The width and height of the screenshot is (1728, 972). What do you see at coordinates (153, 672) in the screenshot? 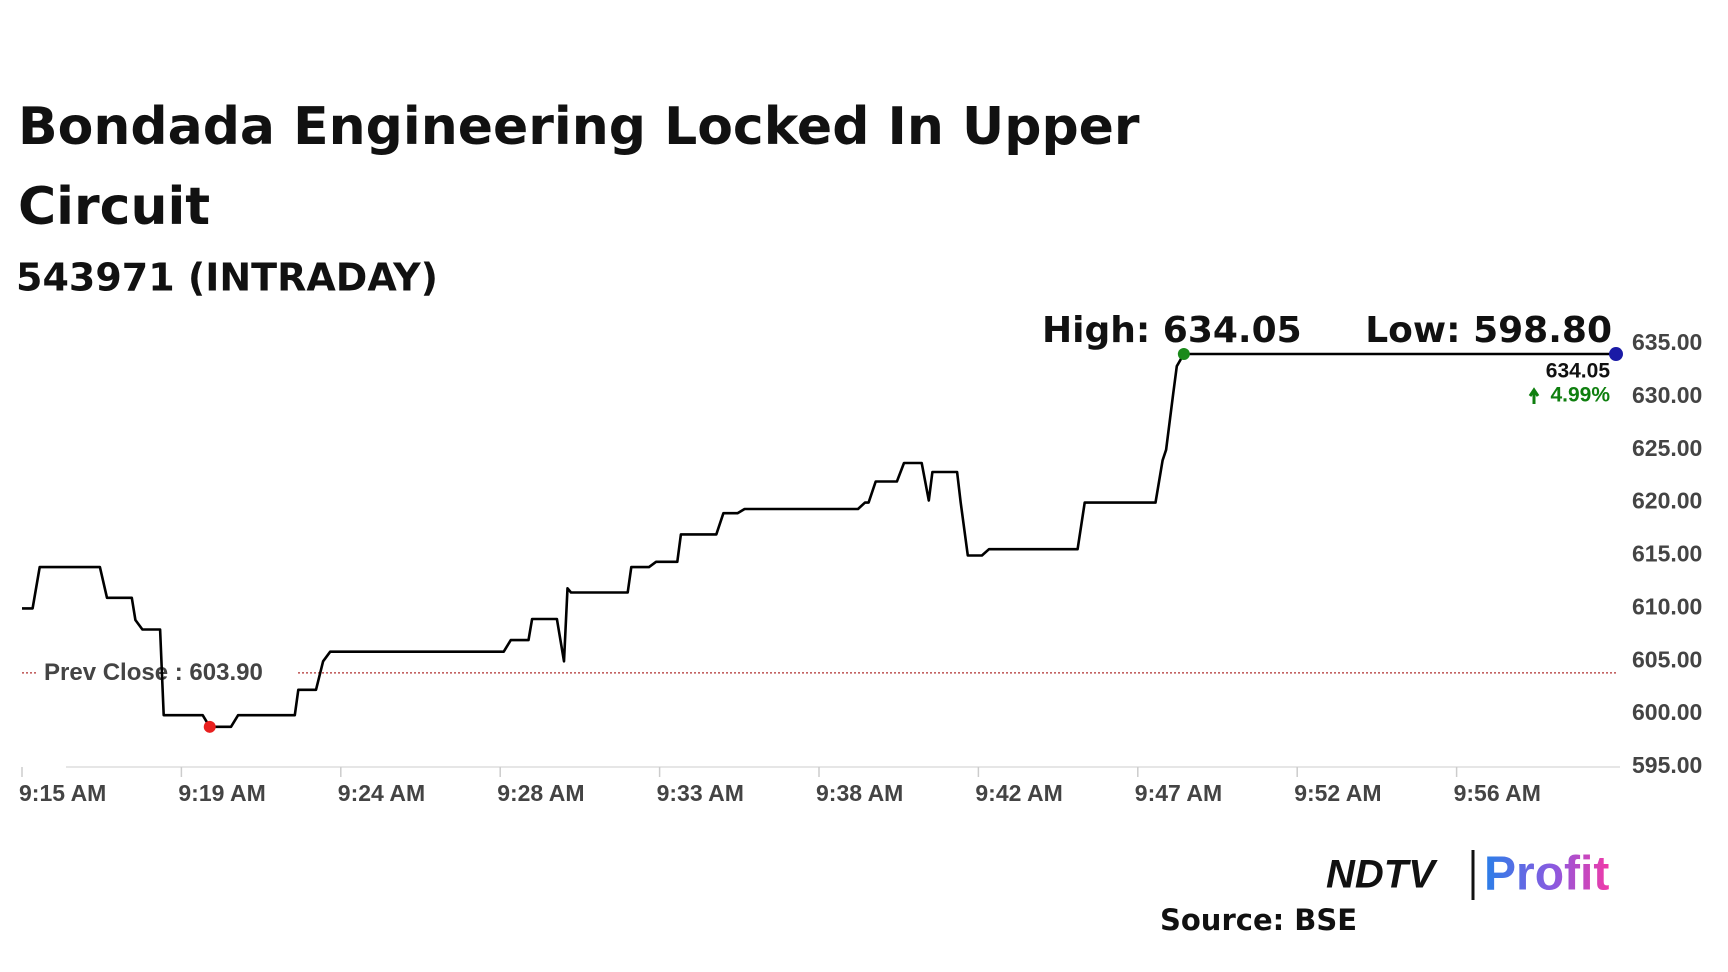
I see `prev-close-label: Prev Close : 603.90` at bounding box center [153, 672].